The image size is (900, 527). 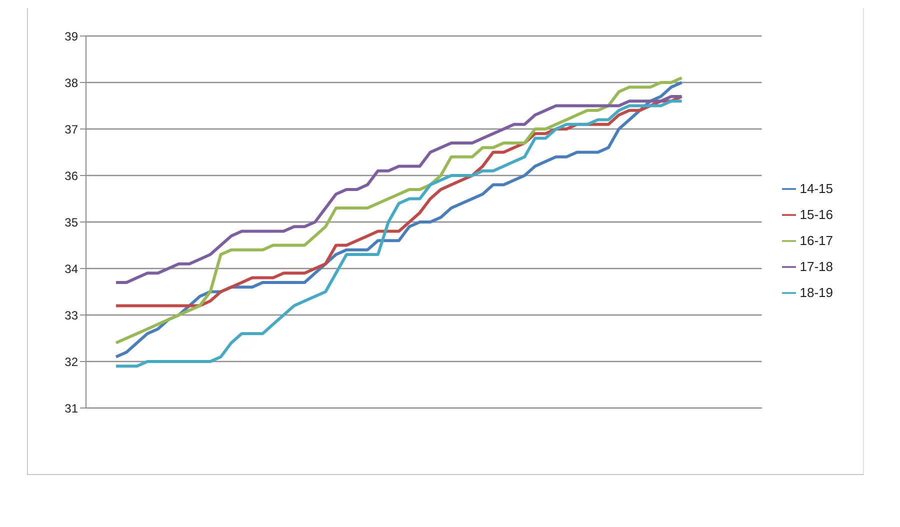 What do you see at coordinates (71, 315) in the screenshot?
I see `y-tick-label: 33` at bounding box center [71, 315].